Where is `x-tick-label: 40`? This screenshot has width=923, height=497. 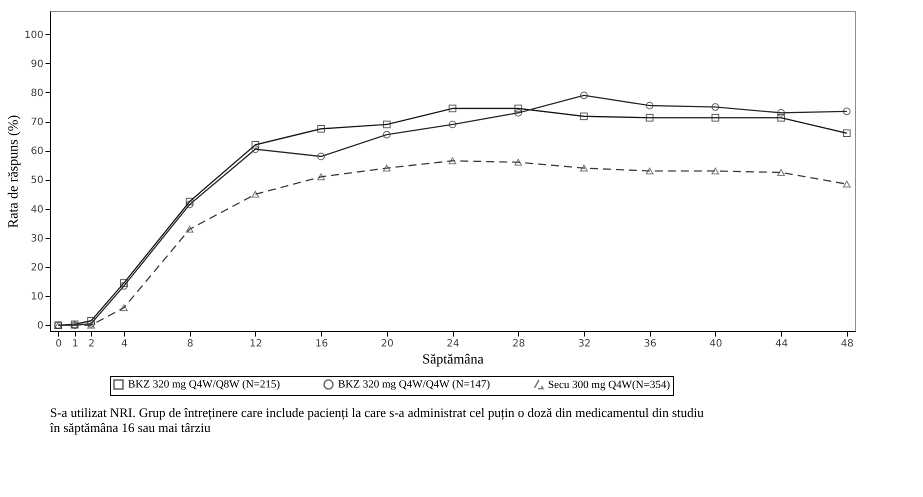 x-tick-label: 40 is located at coordinates (715, 344).